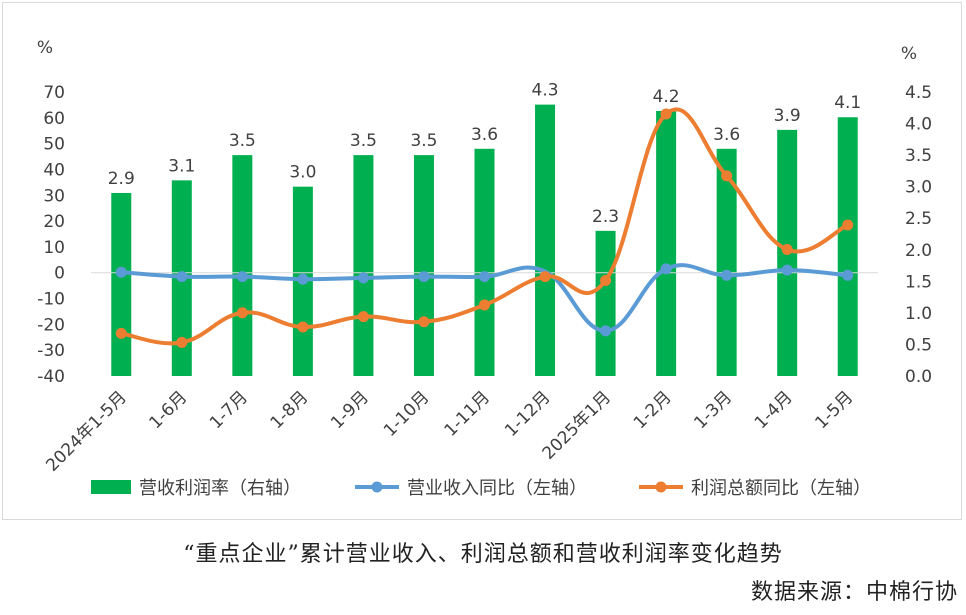 Image resolution: width=966 pixels, height=615 pixels. What do you see at coordinates (653, 410) in the screenshot?
I see `x-axis-tick: 1-2月` at bounding box center [653, 410].